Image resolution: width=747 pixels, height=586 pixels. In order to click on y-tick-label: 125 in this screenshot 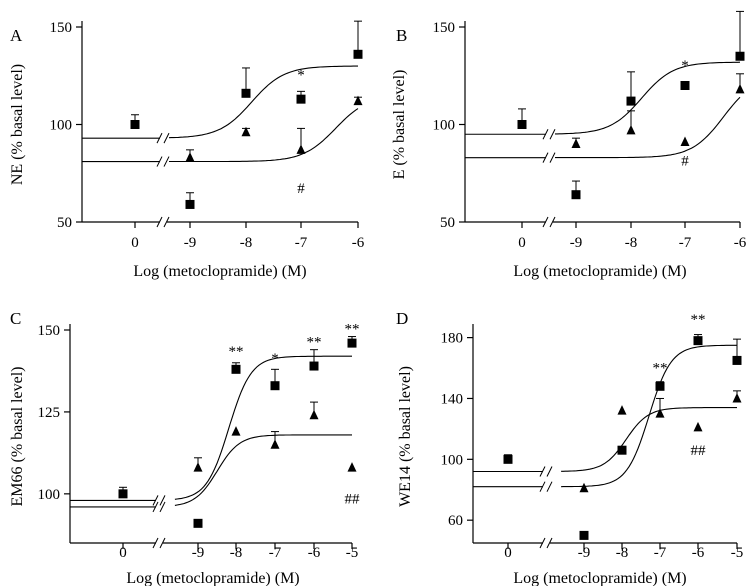, I will do `click(49, 413)`.